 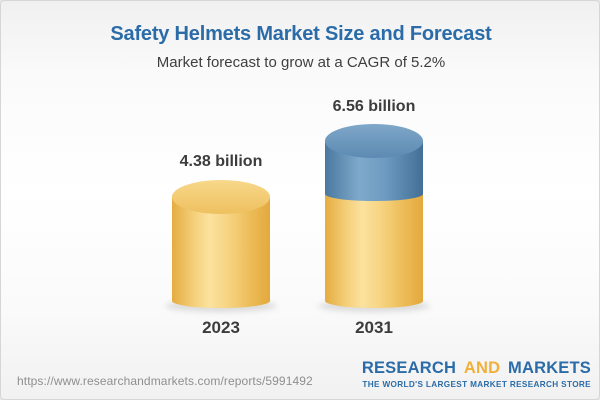 What do you see at coordinates (301, 34) in the screenshot?
I see `chart-title: Safety Helmets Market Size and Forecast` at bounding box center [301, 34].